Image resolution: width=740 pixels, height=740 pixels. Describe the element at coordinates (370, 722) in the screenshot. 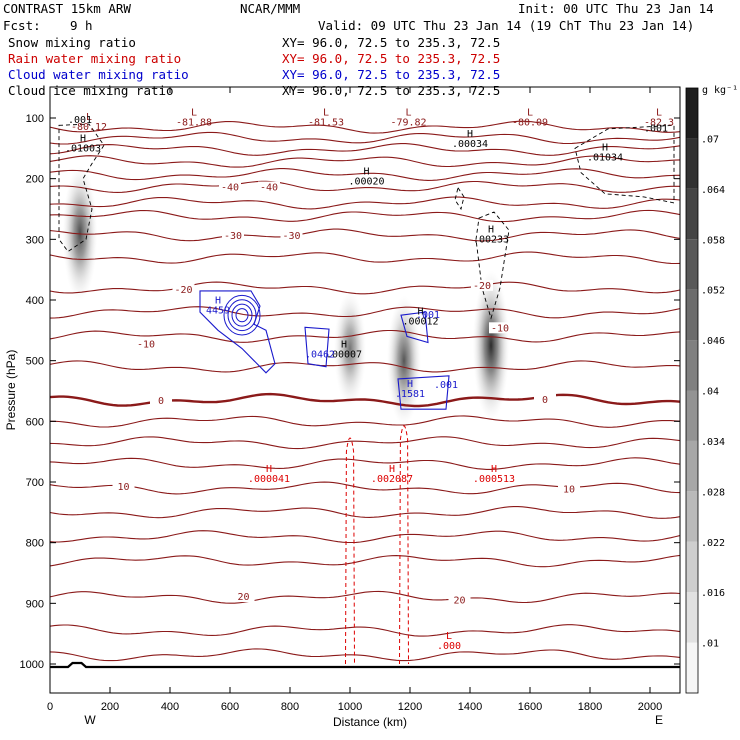

I see `x-axis-label: Distance (km)` at that location.